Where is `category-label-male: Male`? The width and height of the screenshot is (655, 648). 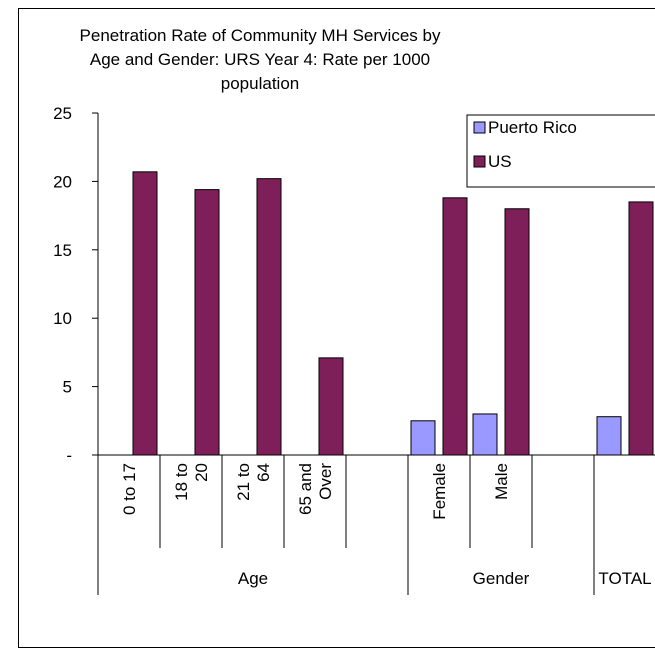 category-label-male: Male is located at coordinates (501, 481).